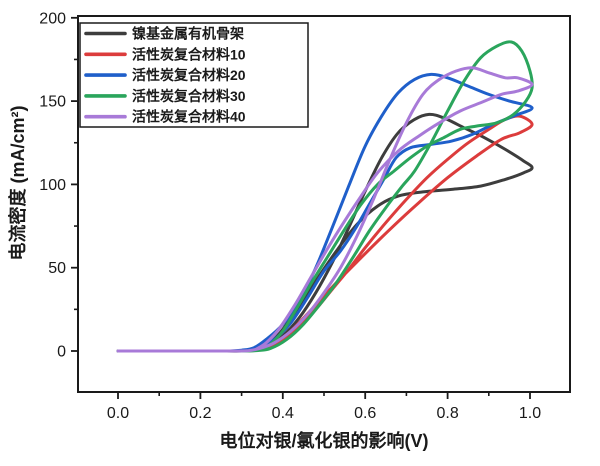 The image size is (600, 466). I want to click on y-tick-label: 150, so click(52, 102).